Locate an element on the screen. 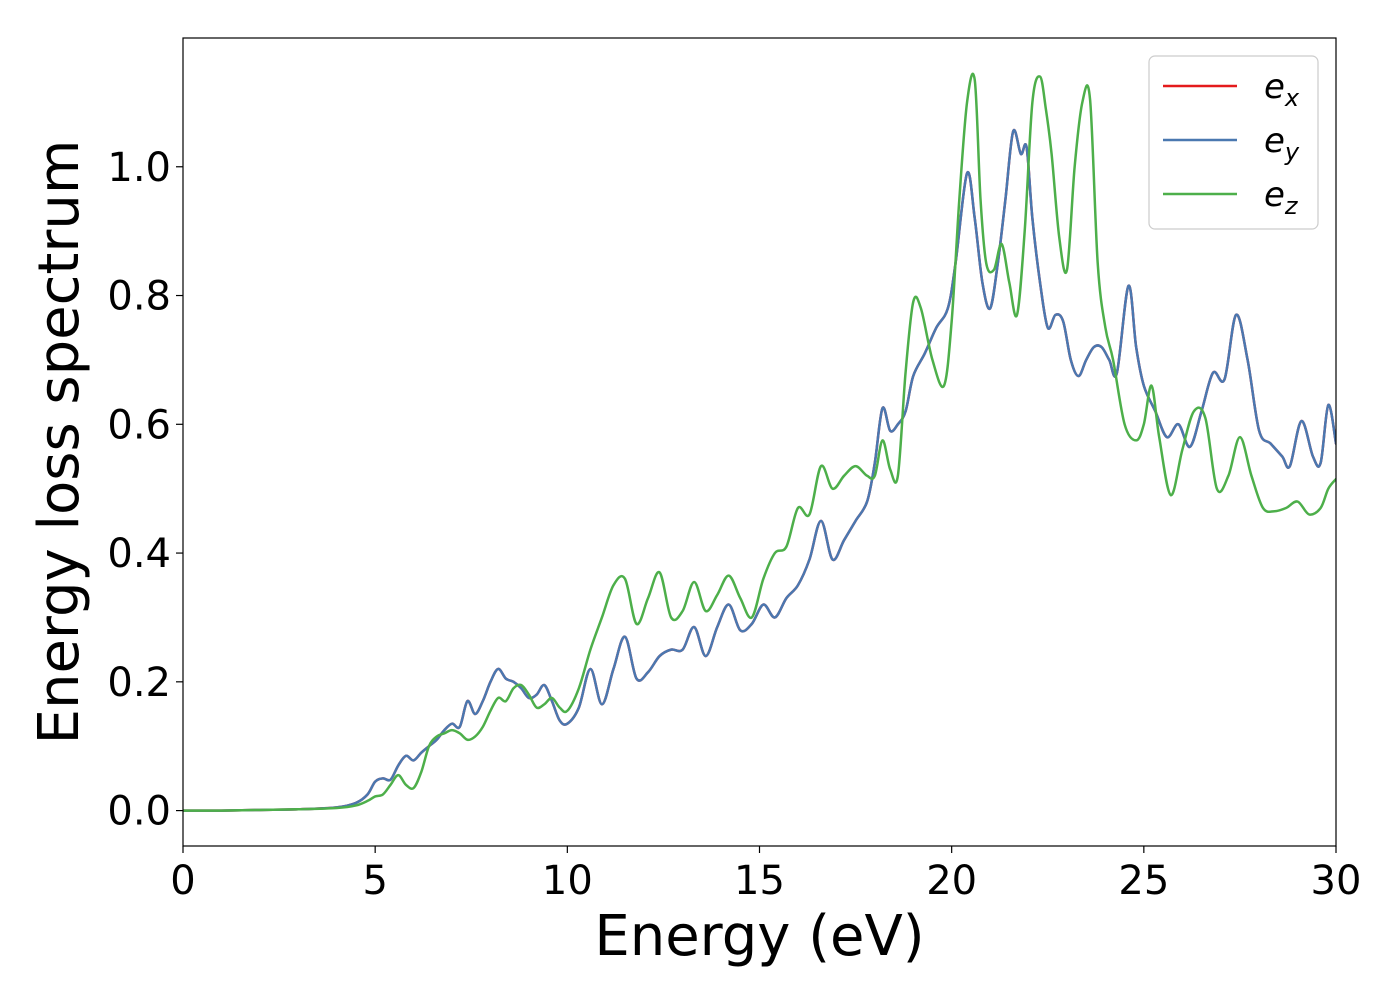 This screenshot has height=1000, width=1400. y-tick-label: 0.0 is located at coordinates (139, 812).